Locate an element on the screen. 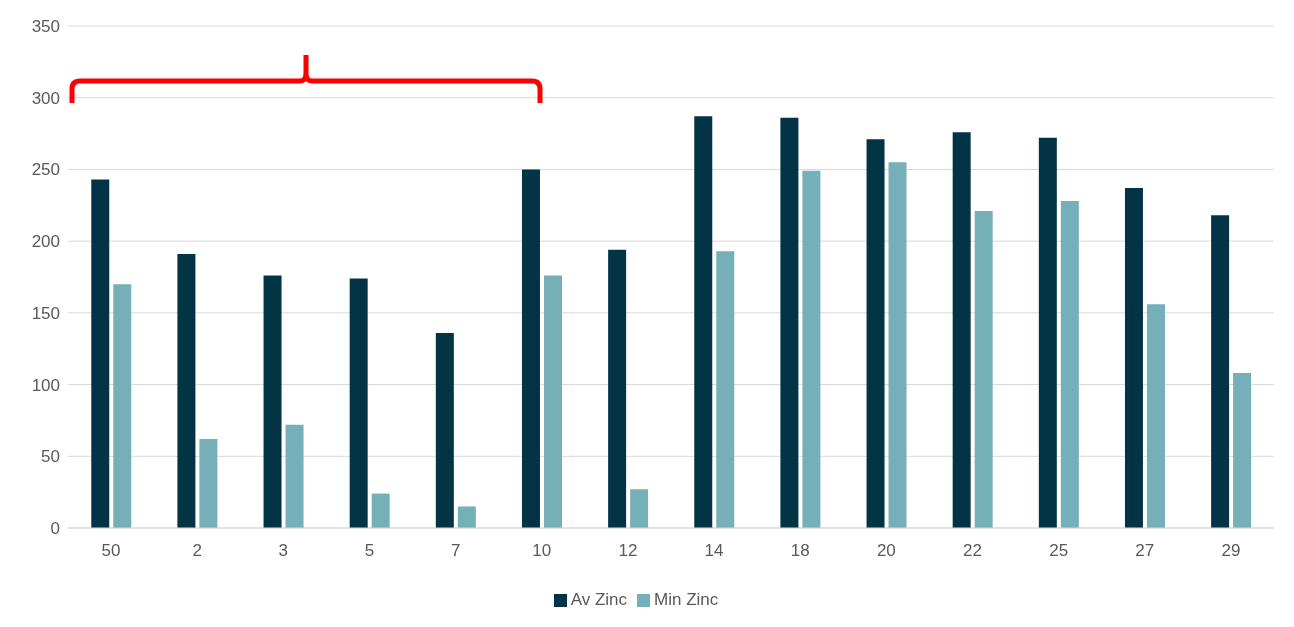 Image resolution: width=1294 pixels, height=627 pixels. x-tick-label: 10 is located at coordinates (542, 551).